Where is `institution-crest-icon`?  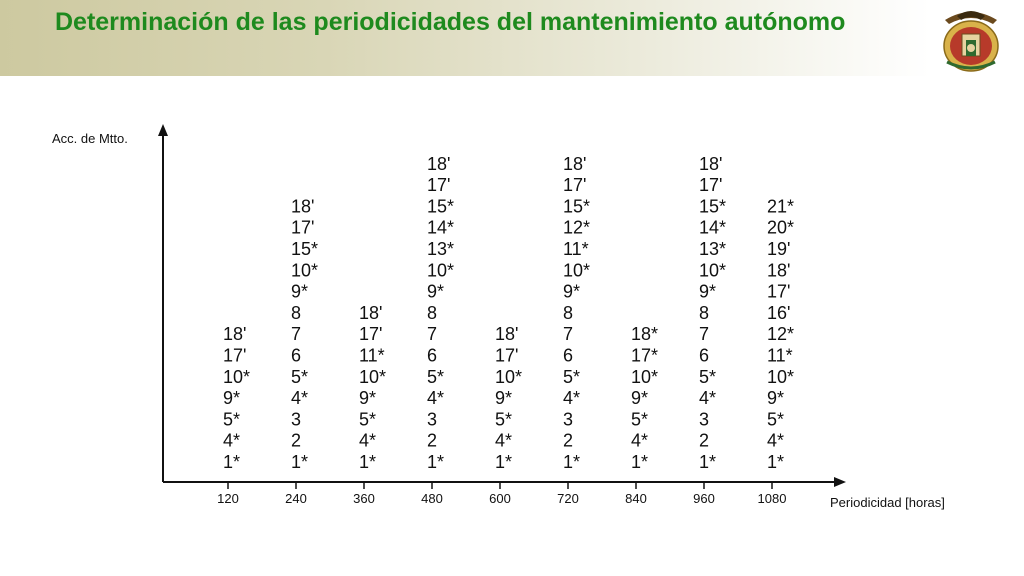
institution-crest-icon is located at coordinates (971, 41).